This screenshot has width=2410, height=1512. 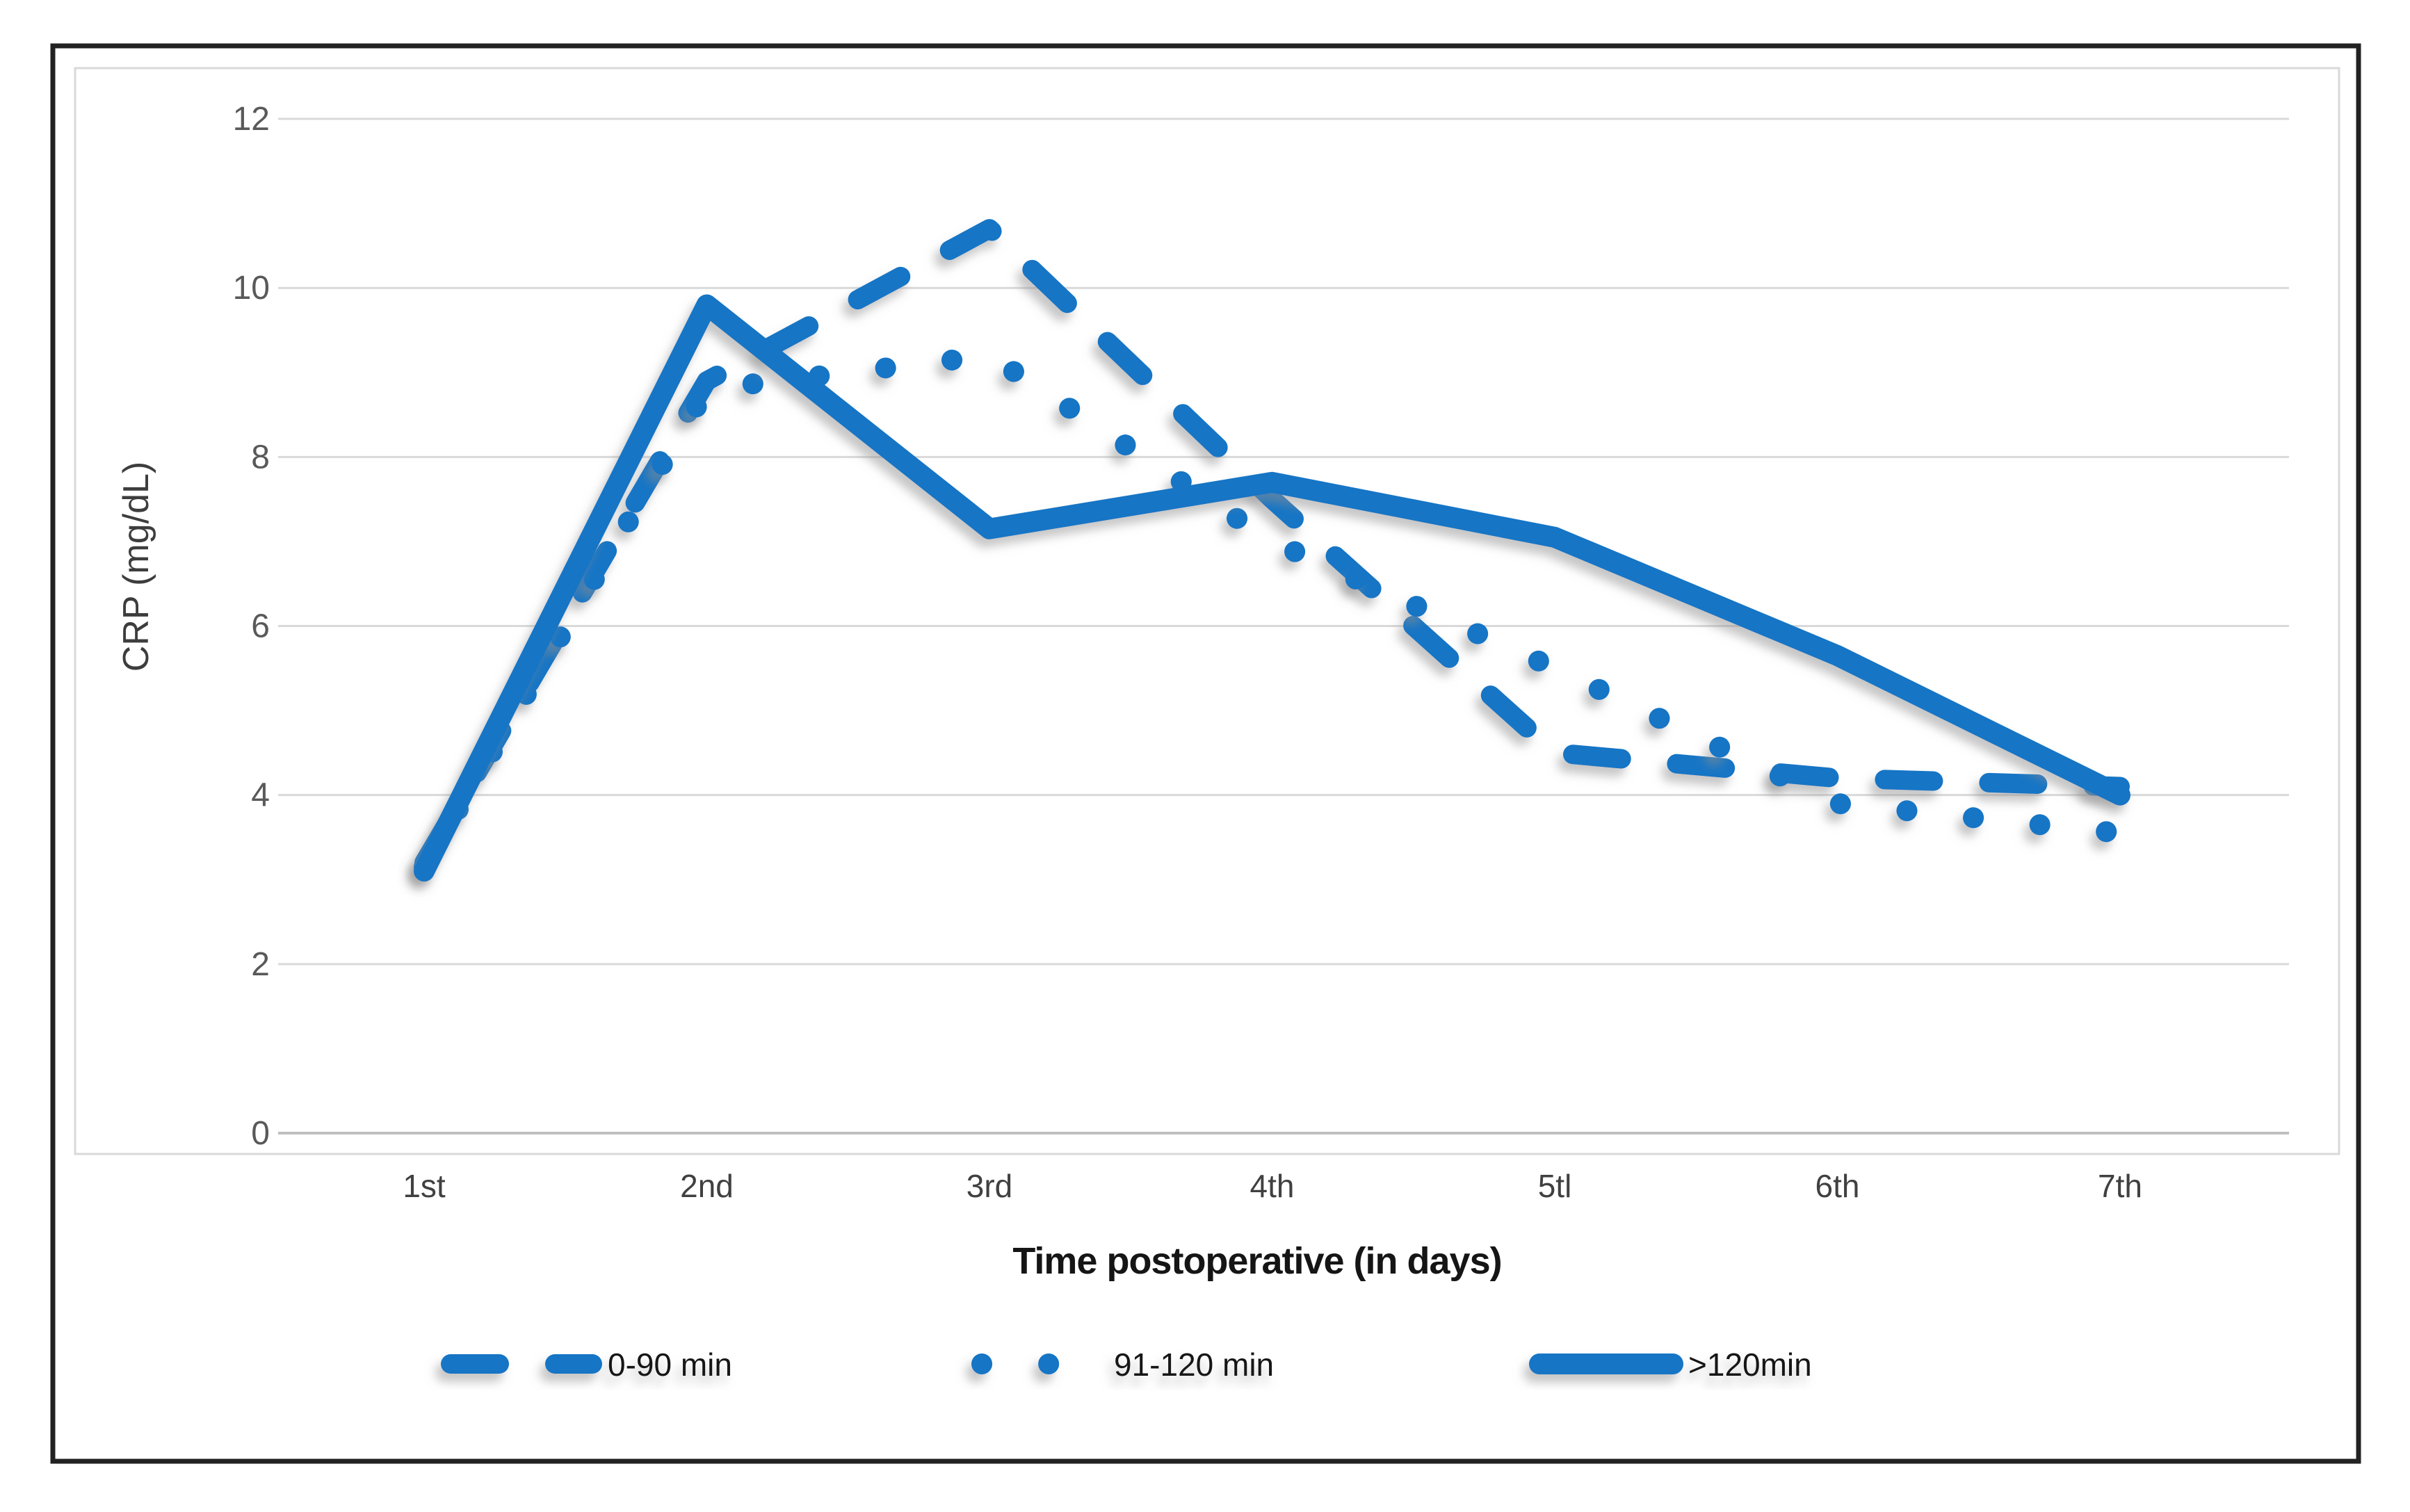 What do you see at coordinates (251, 288) in the screenshot?
I see `y-tick-label-10: 10` at bounding box center [251, 288].